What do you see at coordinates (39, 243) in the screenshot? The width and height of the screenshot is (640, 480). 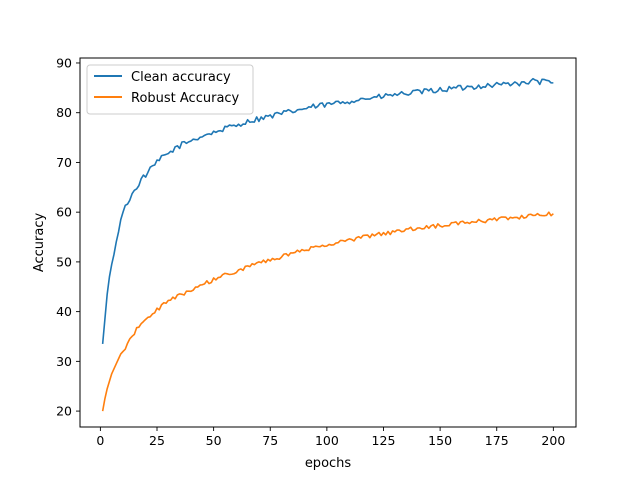 I see `y-axis-label: Accuracy` at bounding box center [39, 243].